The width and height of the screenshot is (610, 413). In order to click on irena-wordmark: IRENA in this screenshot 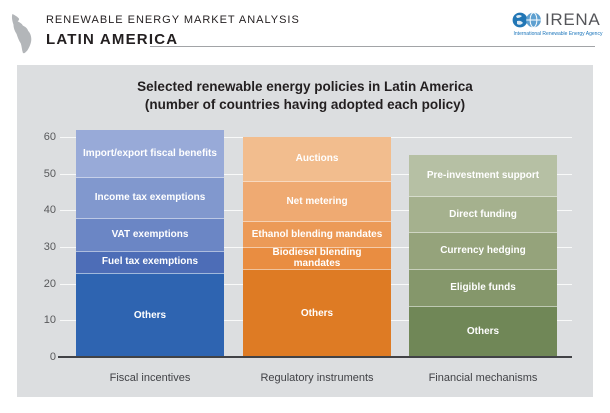, I will do `click(573, 19)`.